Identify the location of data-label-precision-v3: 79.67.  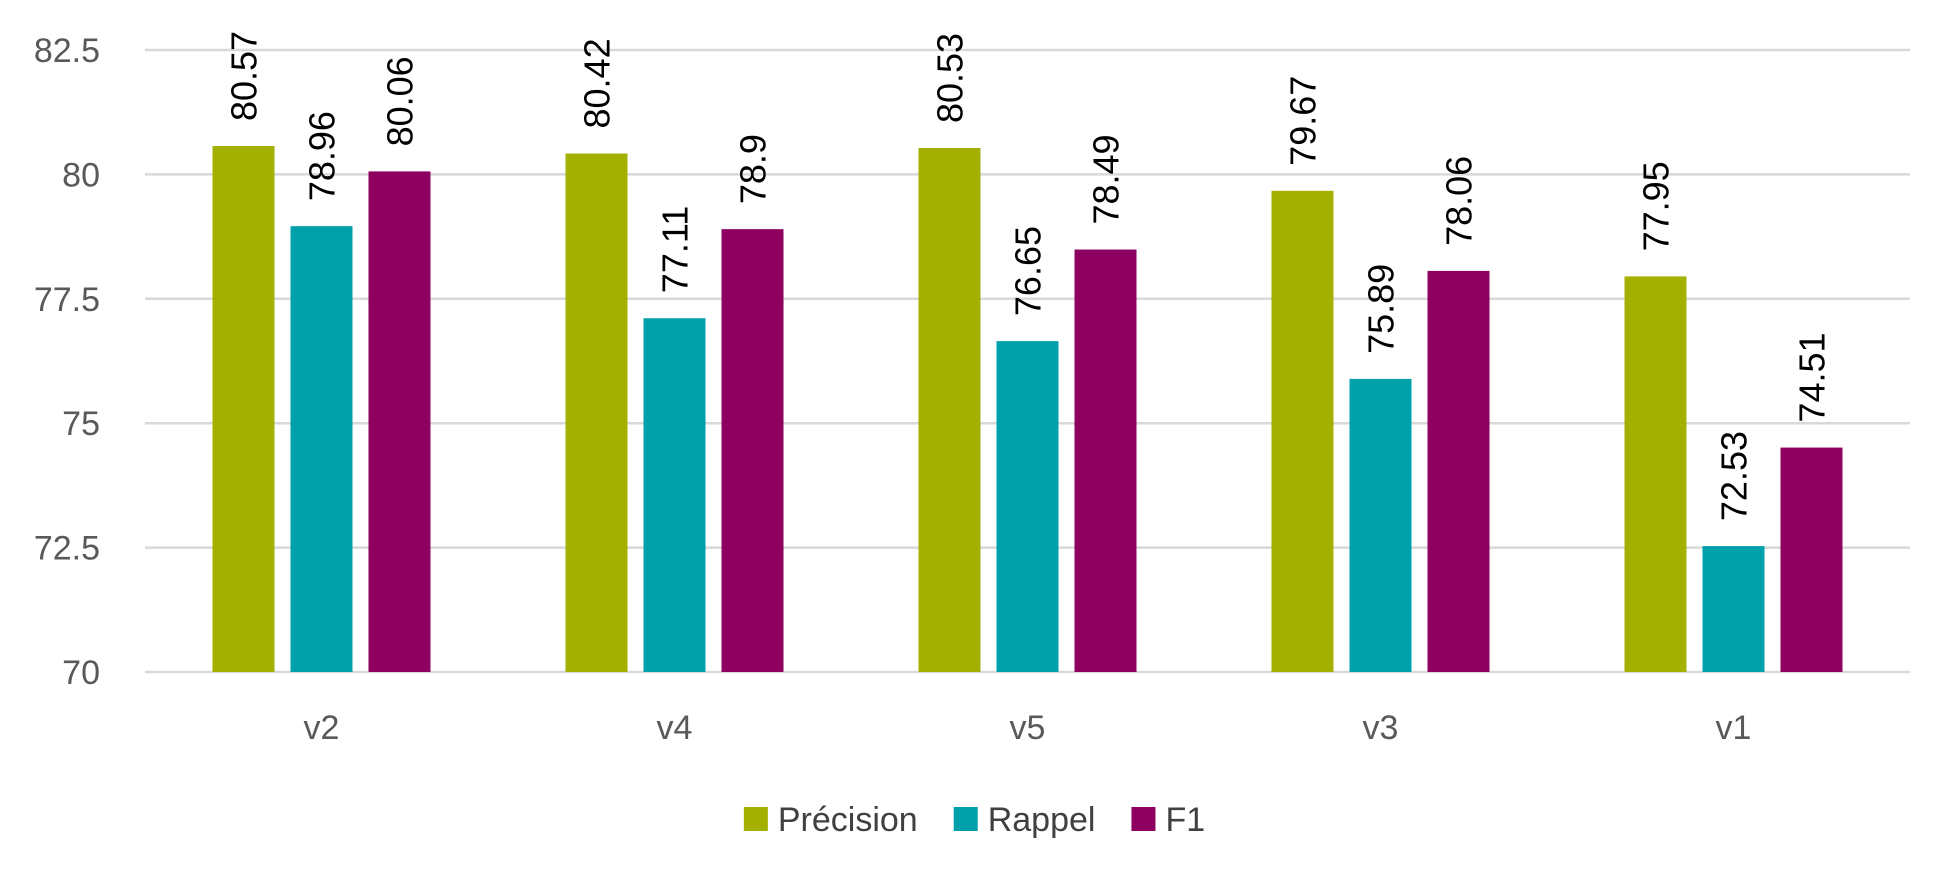
(1303, 121).